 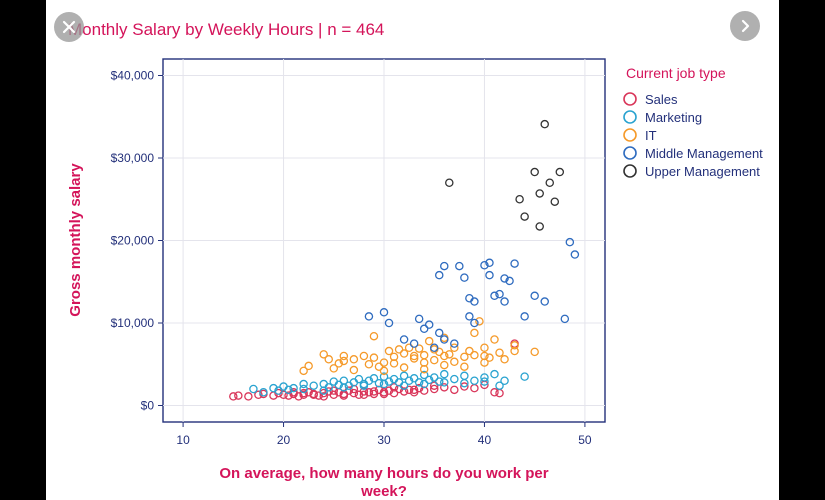 I want to click on close-button, so click(x=69, y=27).